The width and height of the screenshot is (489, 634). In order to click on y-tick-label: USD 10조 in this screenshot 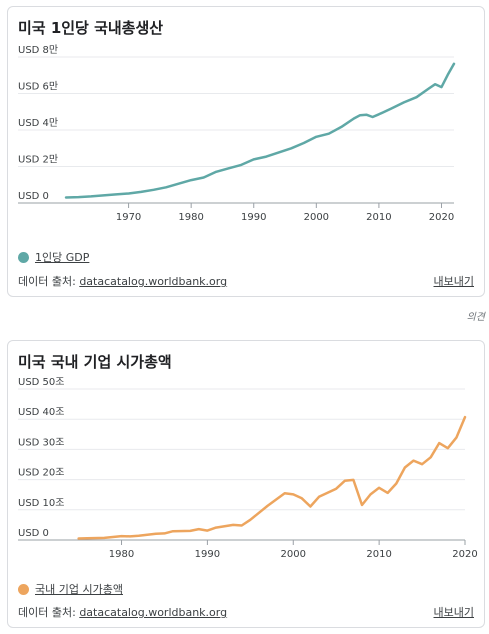, I will do `click(41, 503)`.